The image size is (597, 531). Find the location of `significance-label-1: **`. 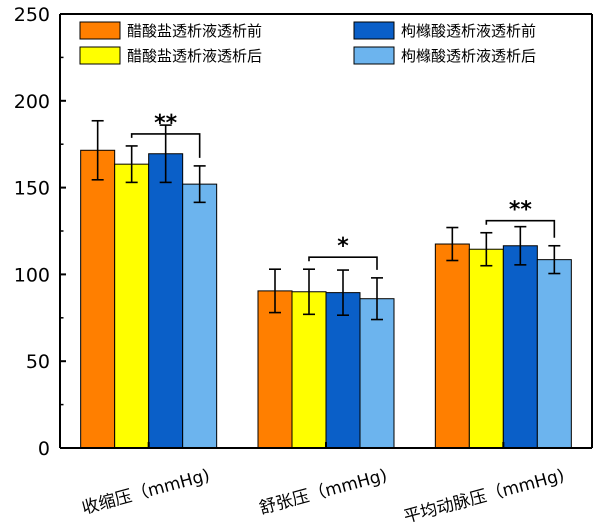

significance-label-1: ** is located at coordinates (166, 123).